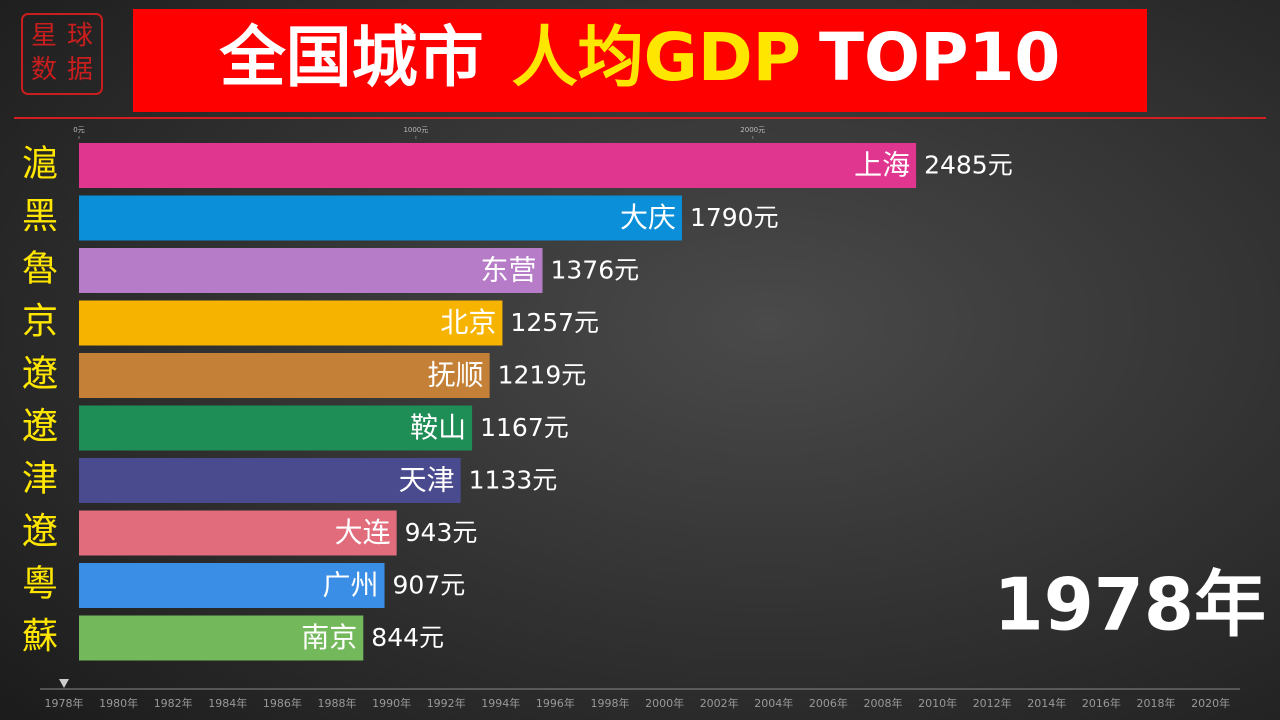  Describe the element at coordinates (524, 427) in the screenshot. I see `value-label: 1167元` at that location.